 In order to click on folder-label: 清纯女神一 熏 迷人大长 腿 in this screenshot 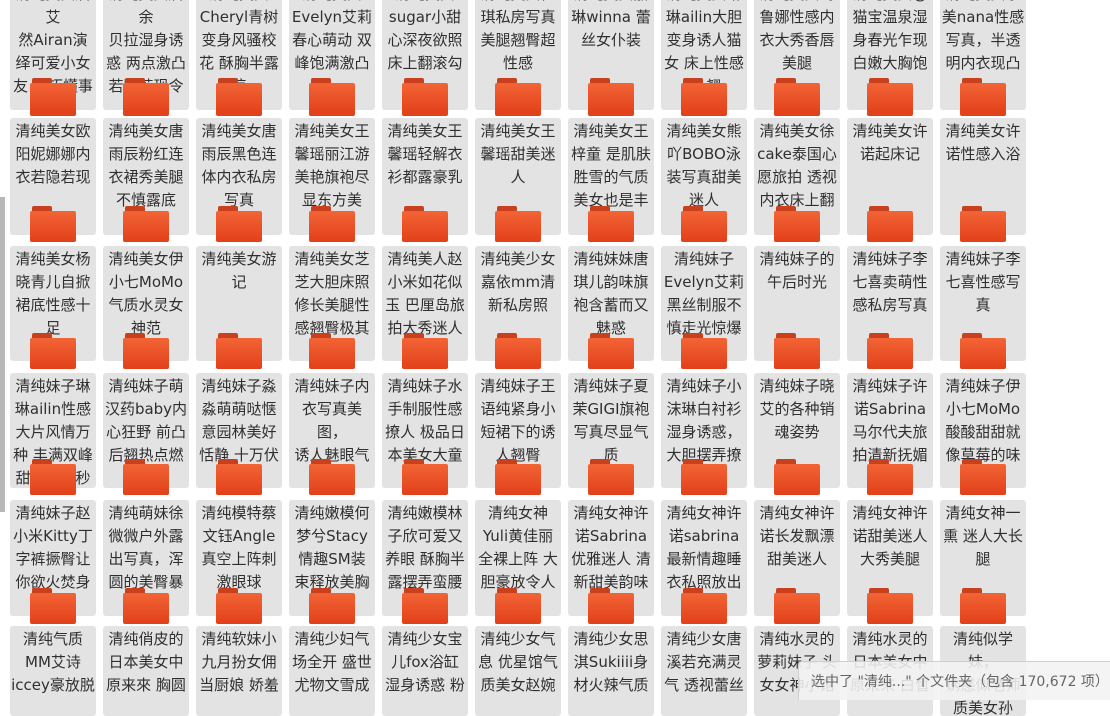, I will do `click(983, 536)`.